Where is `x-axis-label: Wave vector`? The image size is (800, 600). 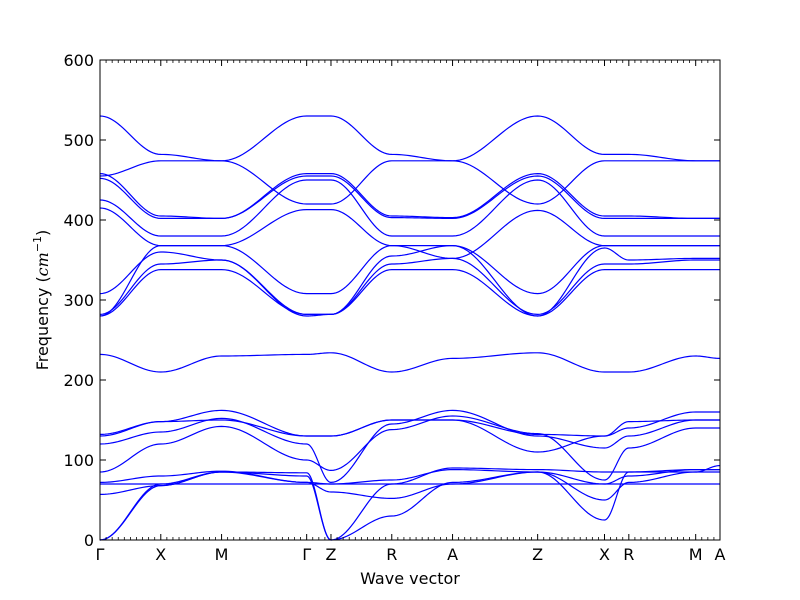
x-axis-label: Wave vector is located at coordinates (410, 578).